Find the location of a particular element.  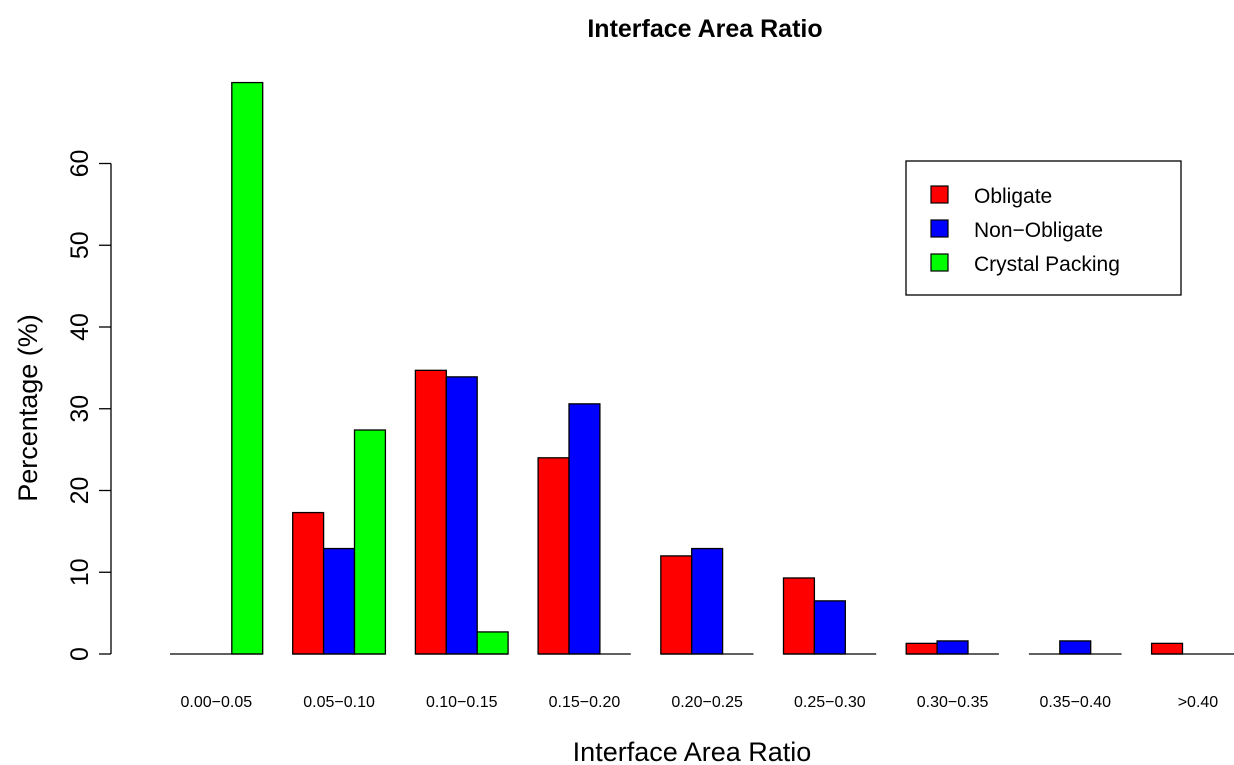

x-tick-label: 0.35−0.40 is located at coordinates (1075, 702).